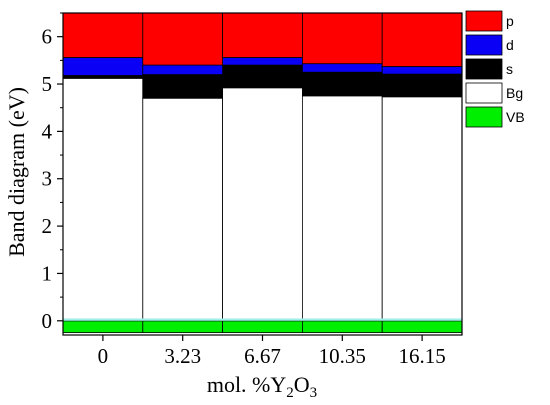 The image size is (550, 405). What do you see at coordinates (510, 45) in the screenshot?
I see `legend-label-d: d` at bounding box center [510, 45].